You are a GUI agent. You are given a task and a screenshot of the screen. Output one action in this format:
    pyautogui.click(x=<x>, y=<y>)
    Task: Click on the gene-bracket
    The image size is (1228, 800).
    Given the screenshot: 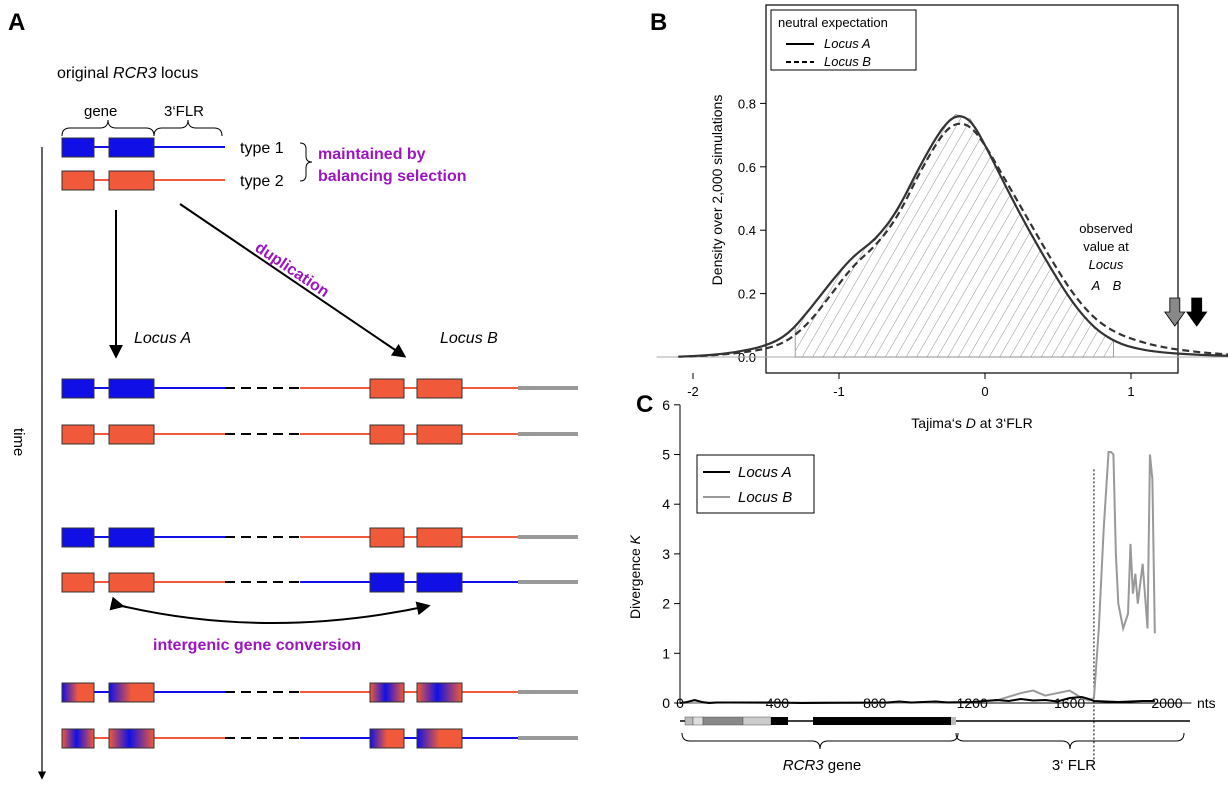 What is the action you would take?
    pyautogui.click(x=820, y=741)
    